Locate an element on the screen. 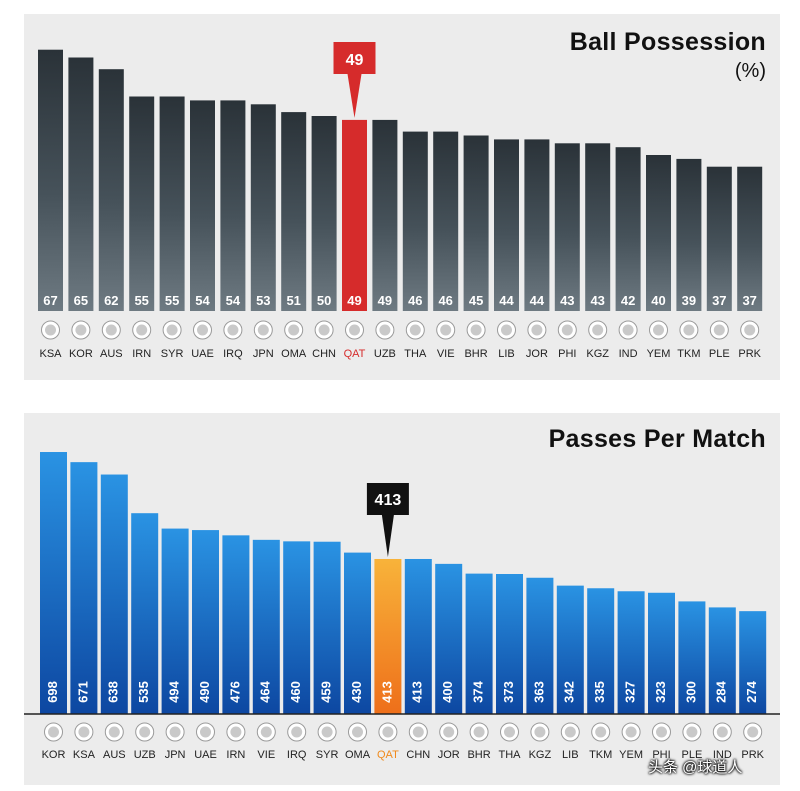 The image size is (800, 791). bar-tha is located at coordinates (415, 221).